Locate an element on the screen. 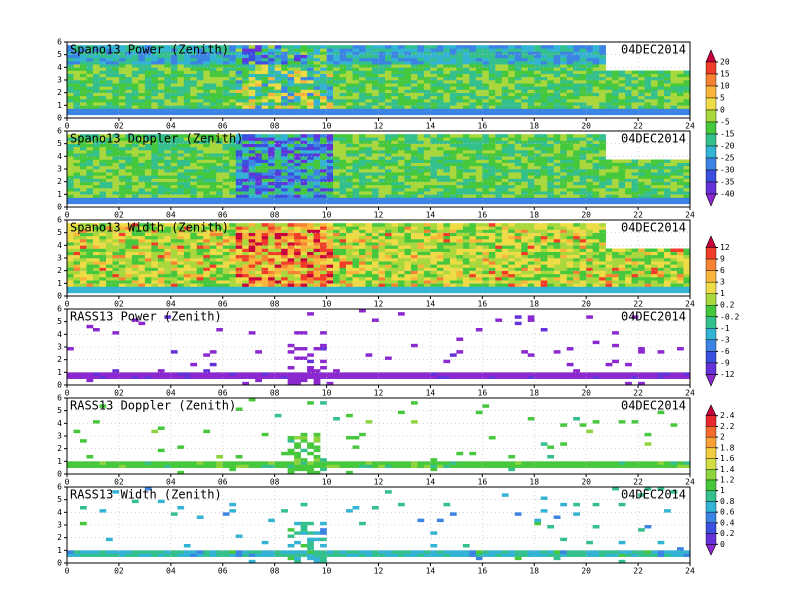 This screenshot has width=792, height=616. y-tick-label: 5 is located at coordinates (59, 143).